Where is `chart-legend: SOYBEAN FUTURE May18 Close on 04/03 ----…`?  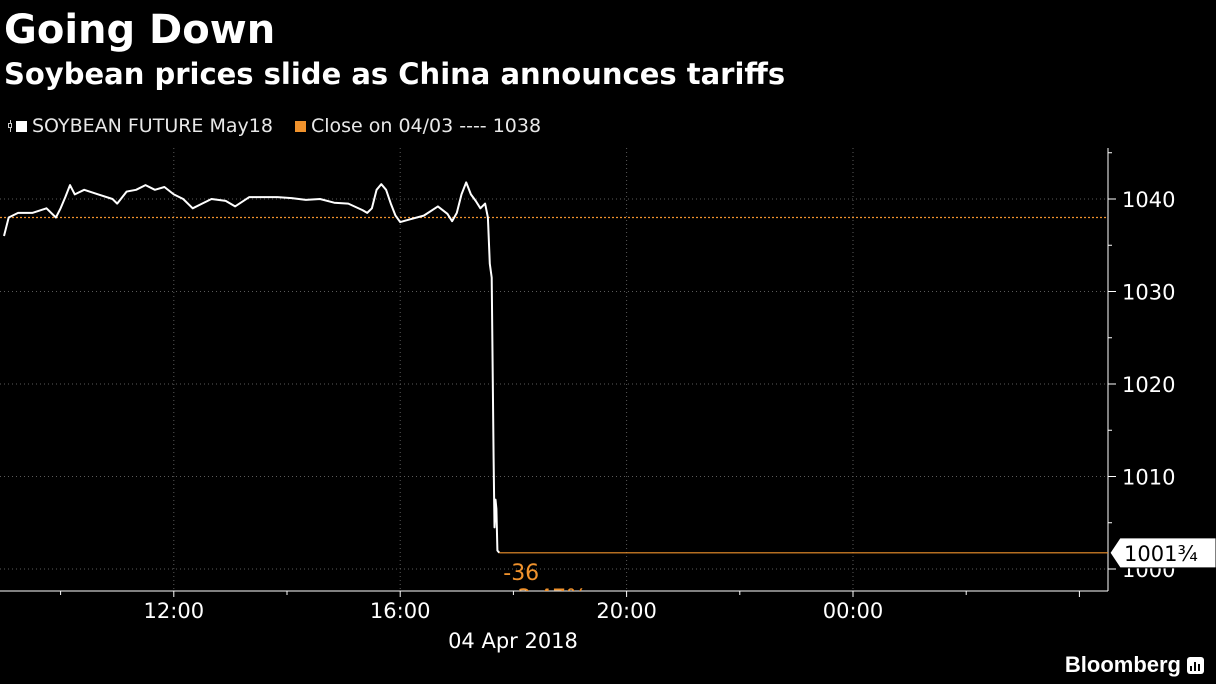 chart-legend: SOYBEAN FUTURE May18 Close on 04/03 ----… is located at coordinates (285, 126).